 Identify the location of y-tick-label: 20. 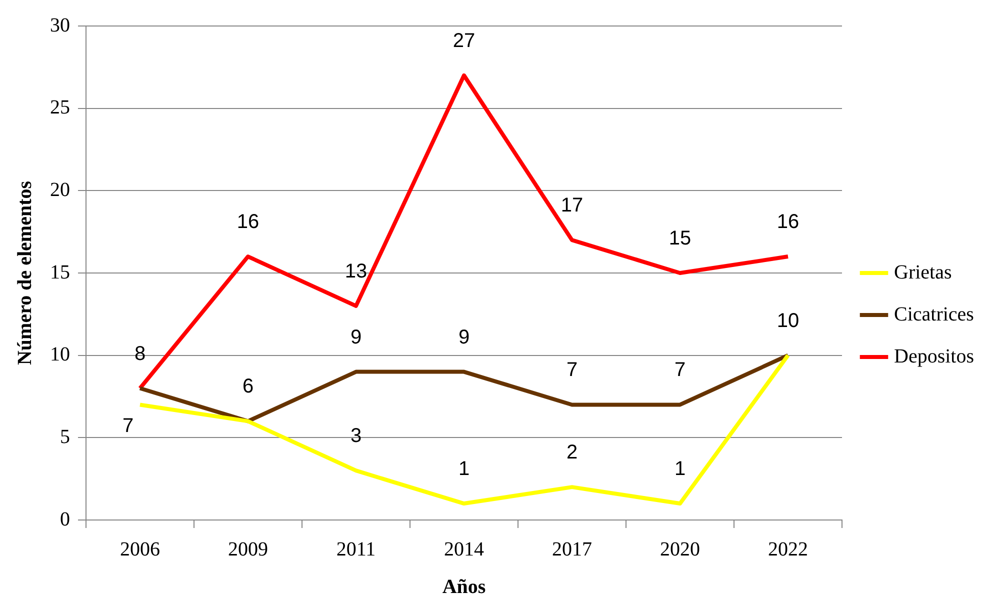
(60, 189).